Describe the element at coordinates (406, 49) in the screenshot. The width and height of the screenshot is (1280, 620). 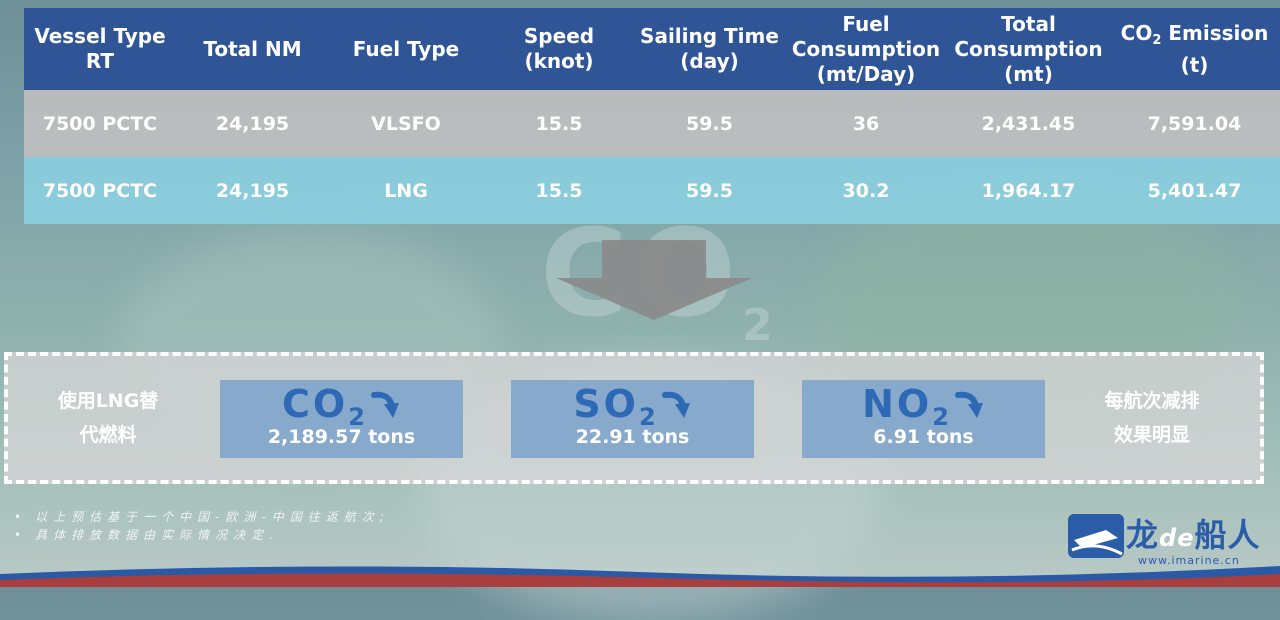
I see `header-fuel-type: Fuel Type` at that location.